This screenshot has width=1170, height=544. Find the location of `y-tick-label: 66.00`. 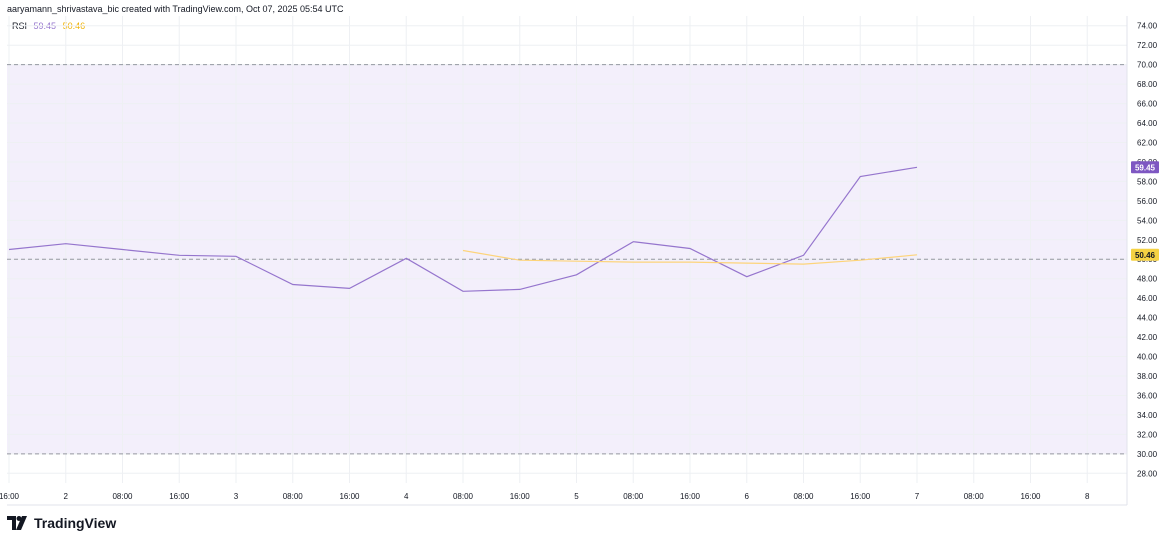

y-tick-label: 66.00 is located at coordinates (1147, 104).